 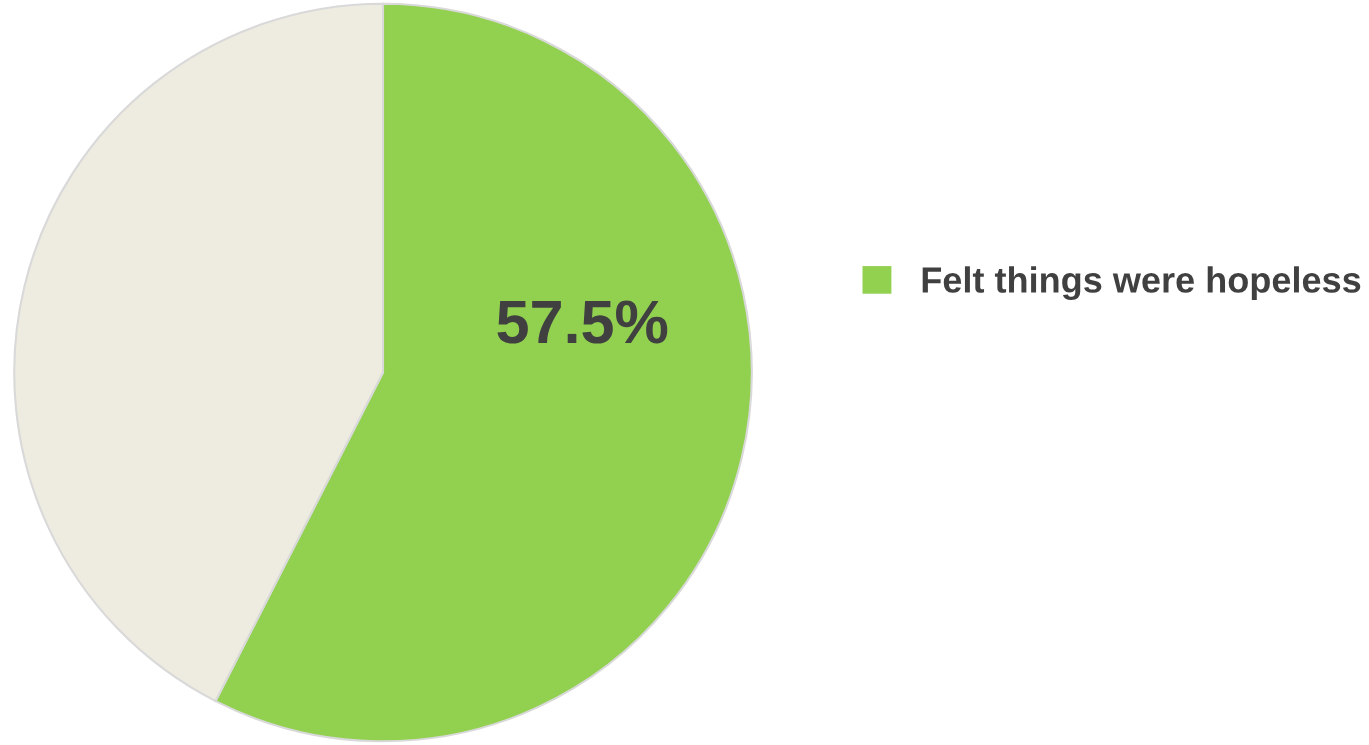 What do you see at coordinates (582, 322) in the screenshot?
I see `data-label: 57.5%` at bounding box center [582, 322].